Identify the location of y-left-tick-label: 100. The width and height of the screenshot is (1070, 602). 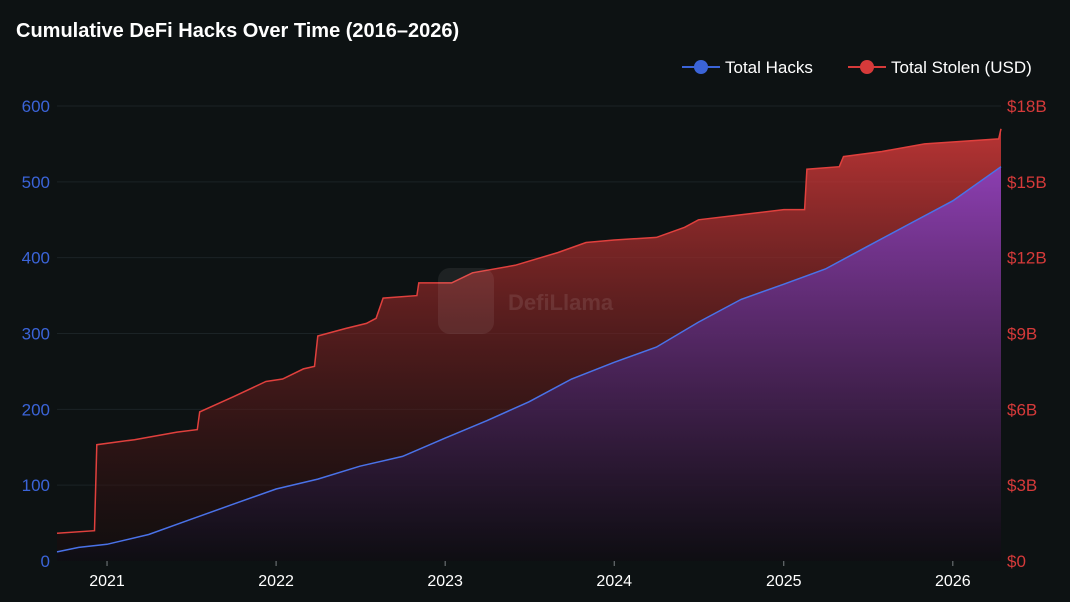
(36, 485).